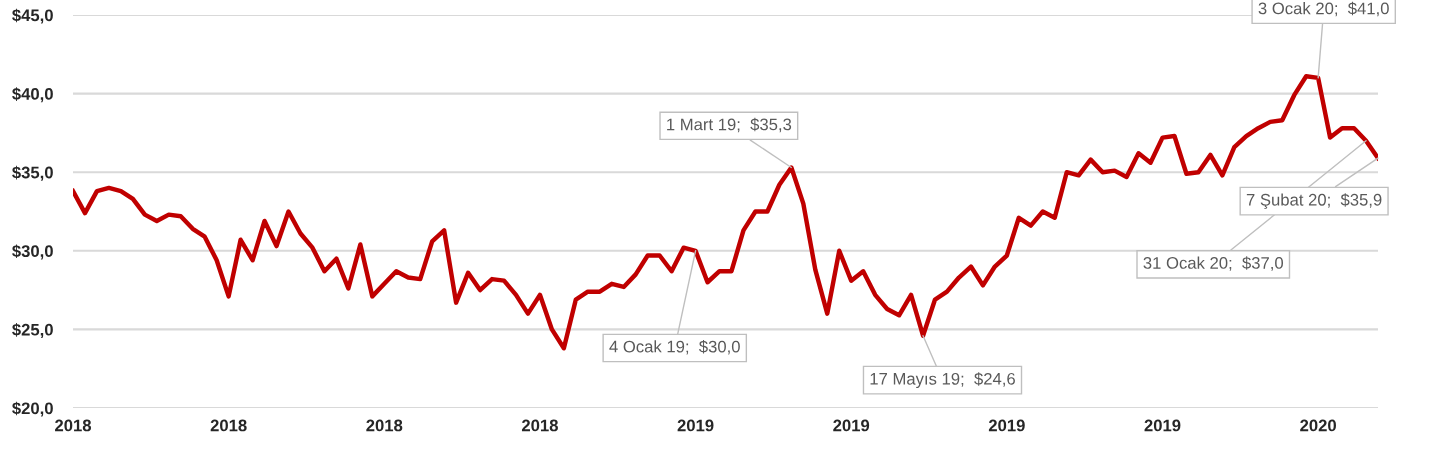 The height and width of the screenshot is (454, 1429). Describe the element at coordinates (32, 409) in the screenshot. I see `y-tick-label: $20,0` at that location.